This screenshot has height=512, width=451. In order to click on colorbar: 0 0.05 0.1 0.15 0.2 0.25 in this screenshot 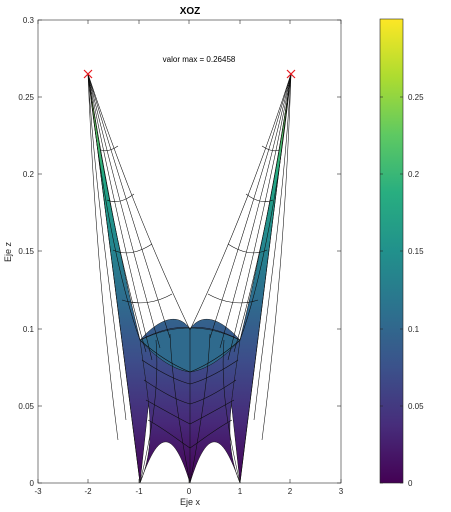, I will do `click(402, 253)`.